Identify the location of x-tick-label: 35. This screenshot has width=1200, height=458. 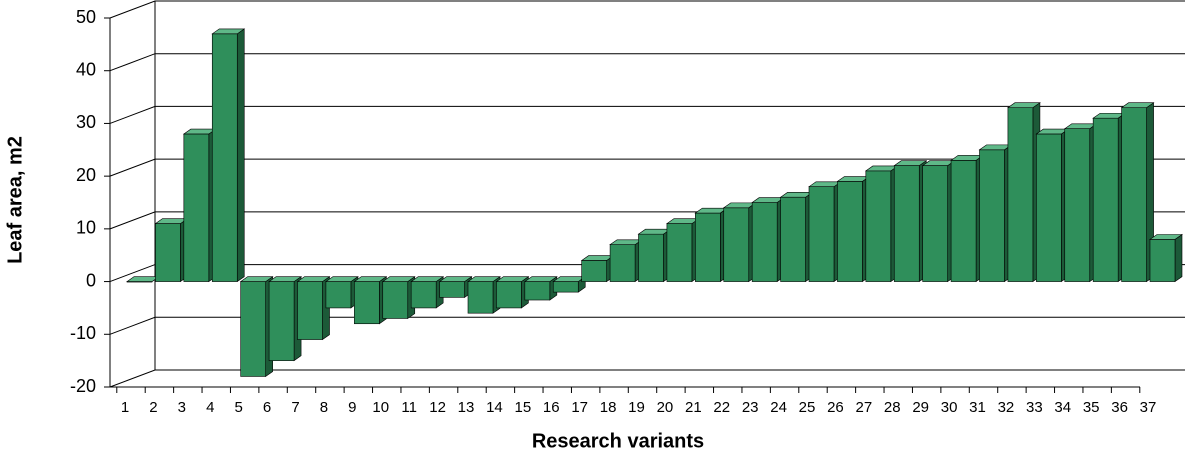
(1091, 407).